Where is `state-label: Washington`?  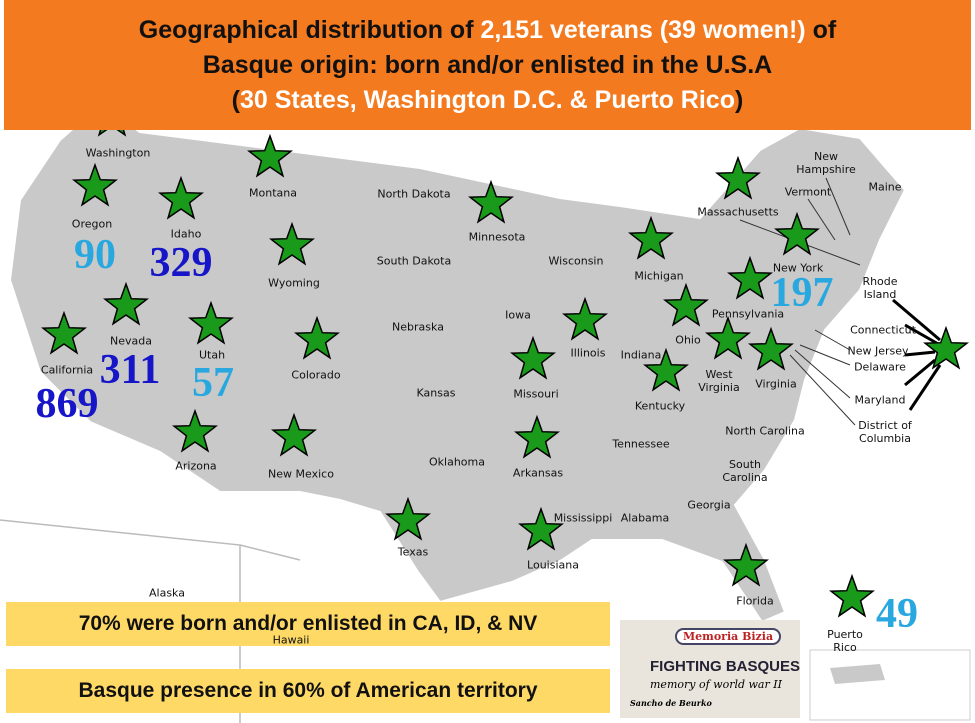 state-label: Washington is located at coordinates (118, 153).